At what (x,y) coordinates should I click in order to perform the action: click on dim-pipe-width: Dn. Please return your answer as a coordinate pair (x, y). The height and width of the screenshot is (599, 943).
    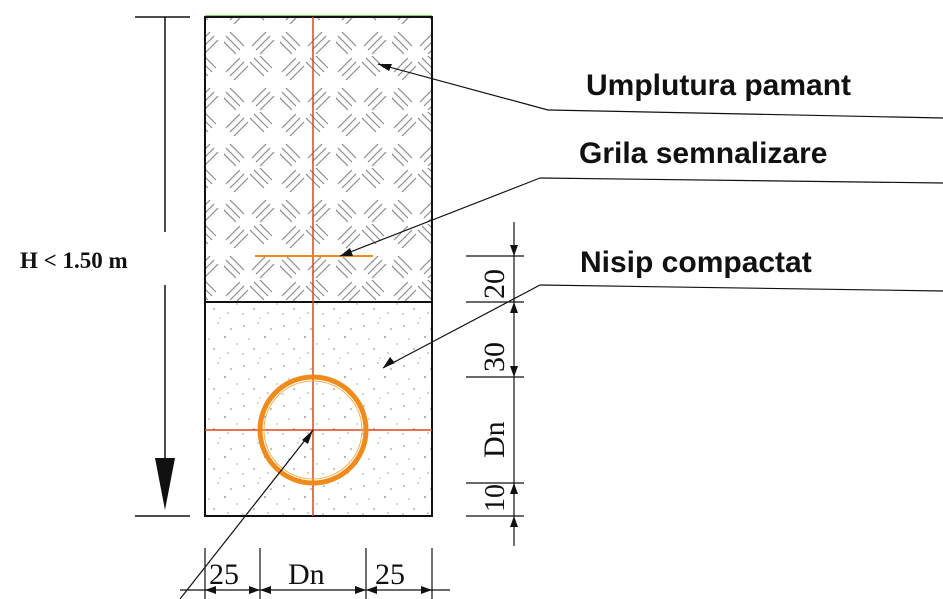
    Looking at the image, I should click on (306, 574).